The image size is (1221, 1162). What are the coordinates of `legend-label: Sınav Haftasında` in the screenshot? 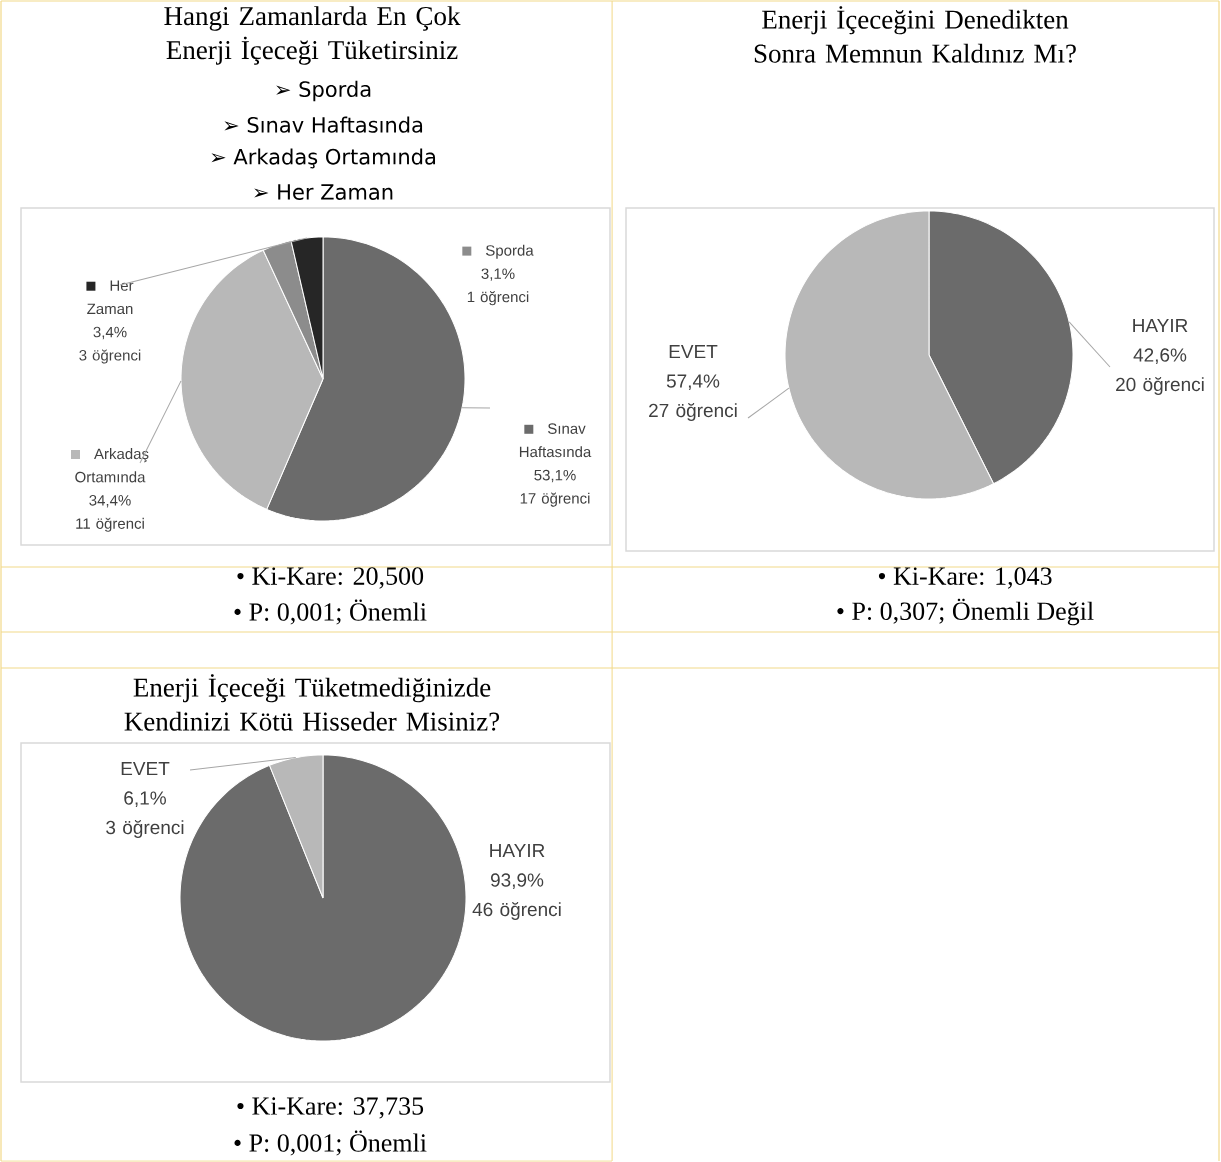 It's located at (555, 440).